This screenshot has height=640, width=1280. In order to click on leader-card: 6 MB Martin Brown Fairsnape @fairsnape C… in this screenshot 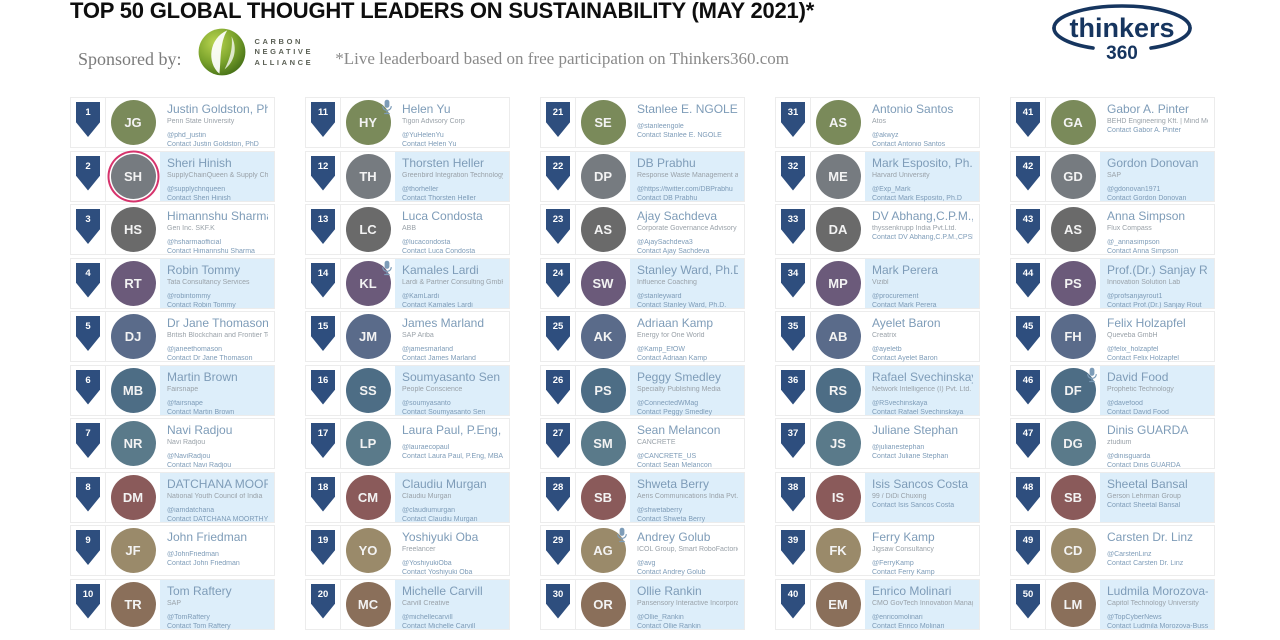, I will do `click(172, 390)`.